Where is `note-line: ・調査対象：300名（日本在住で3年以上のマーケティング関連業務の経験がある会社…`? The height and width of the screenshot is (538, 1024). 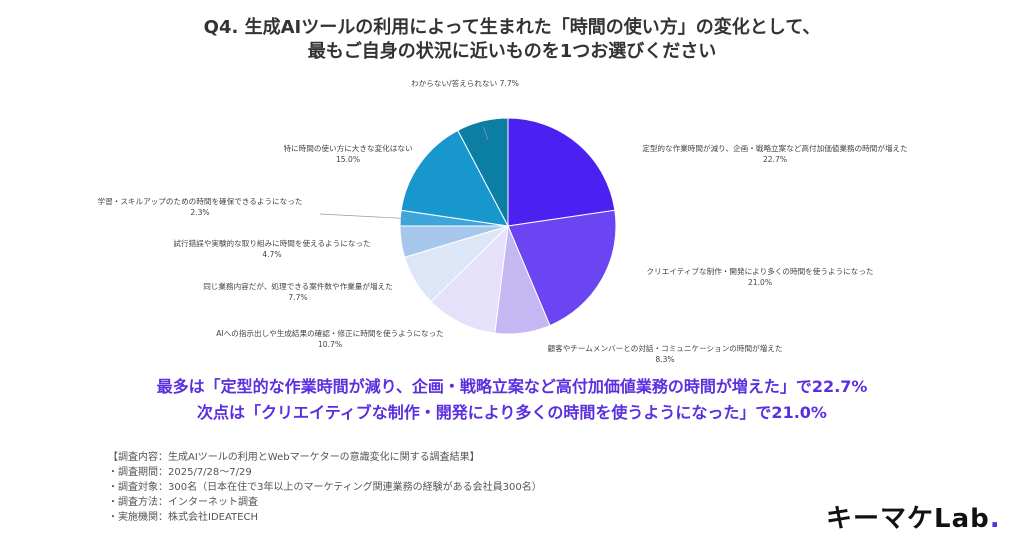
note-line: ・調査対象：300名（日本在住で3年以上のマーケティング関連業務の経験がある会社… is located at coordinates (325, 487).